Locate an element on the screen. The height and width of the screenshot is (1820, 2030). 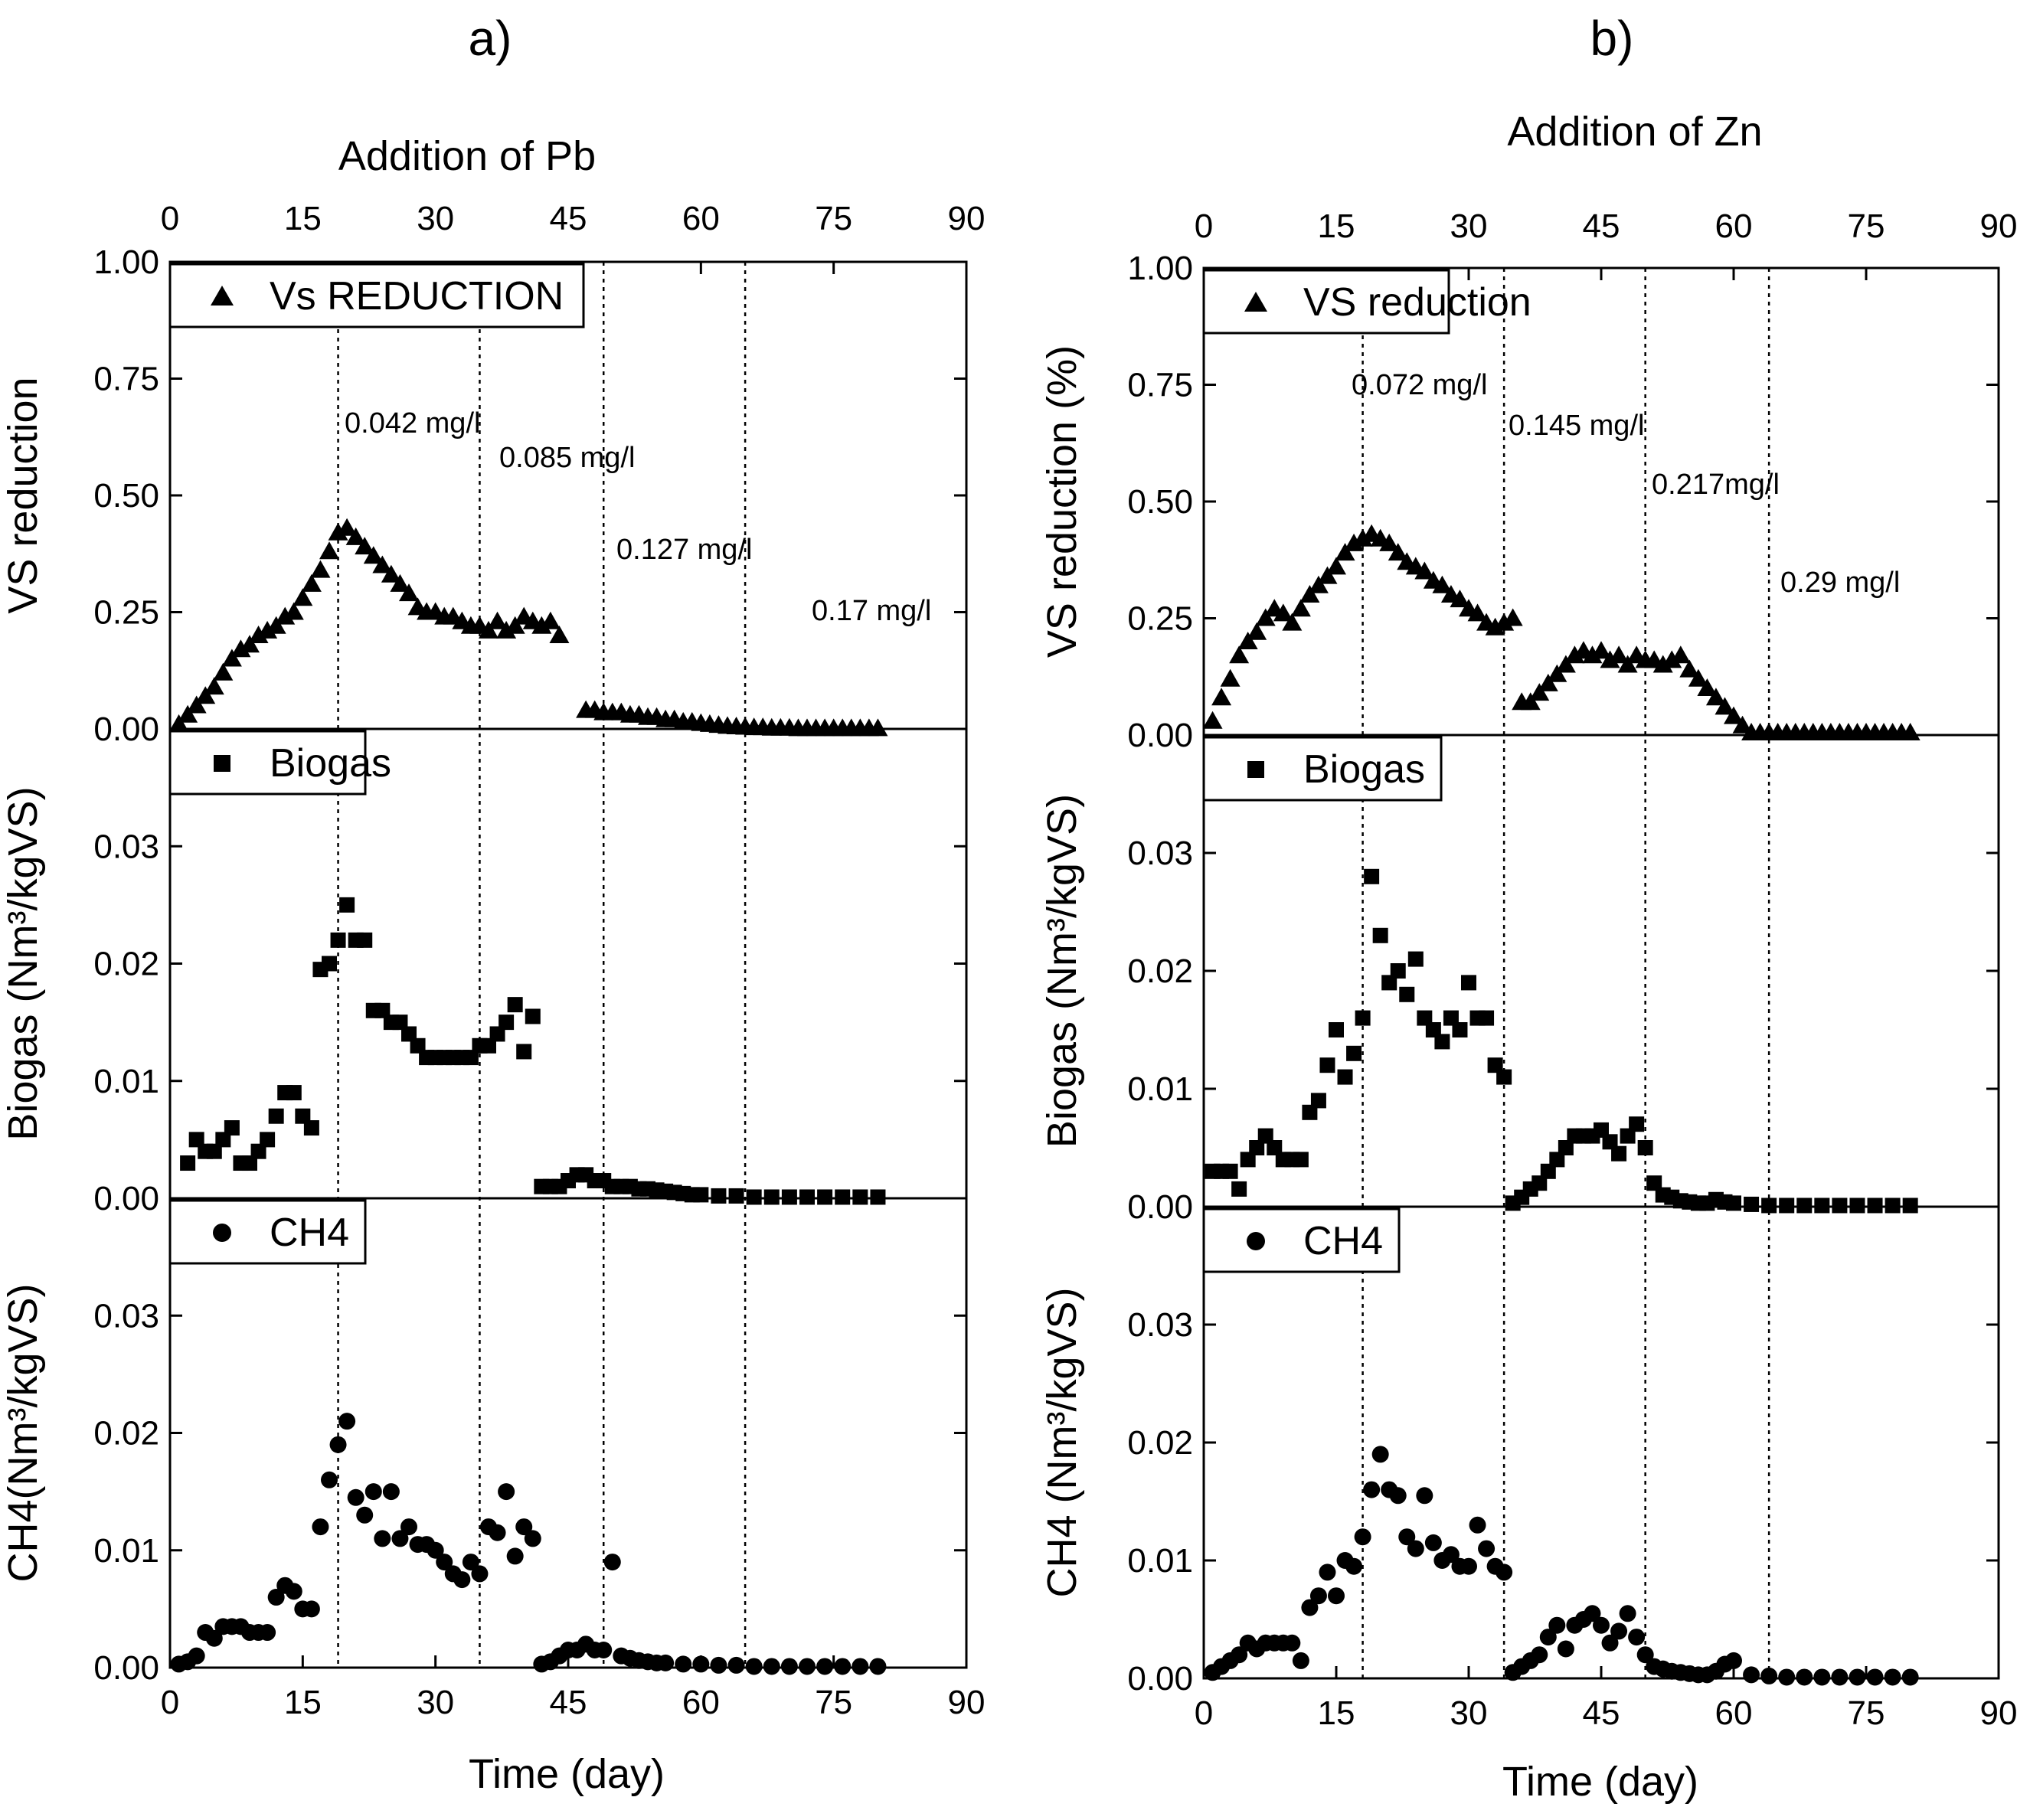
x-axis-title-a: Time (day) is located at coordinates (567, 1774).